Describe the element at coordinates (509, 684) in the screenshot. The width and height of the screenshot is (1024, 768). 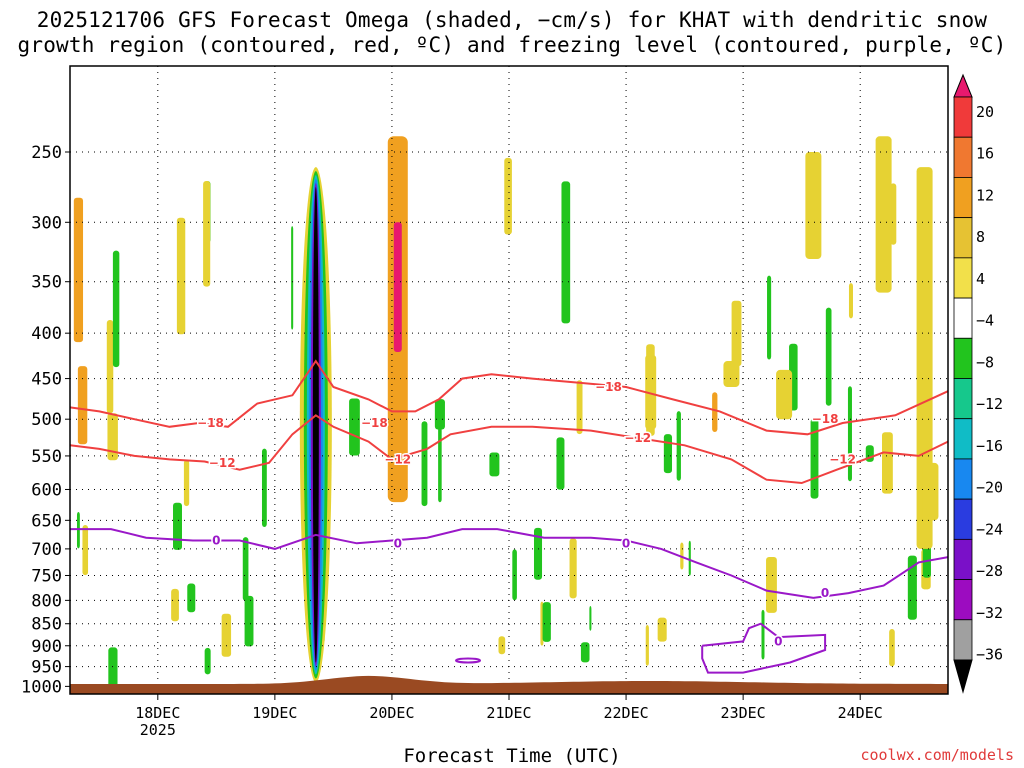
I see `terrain-ground` at that location.